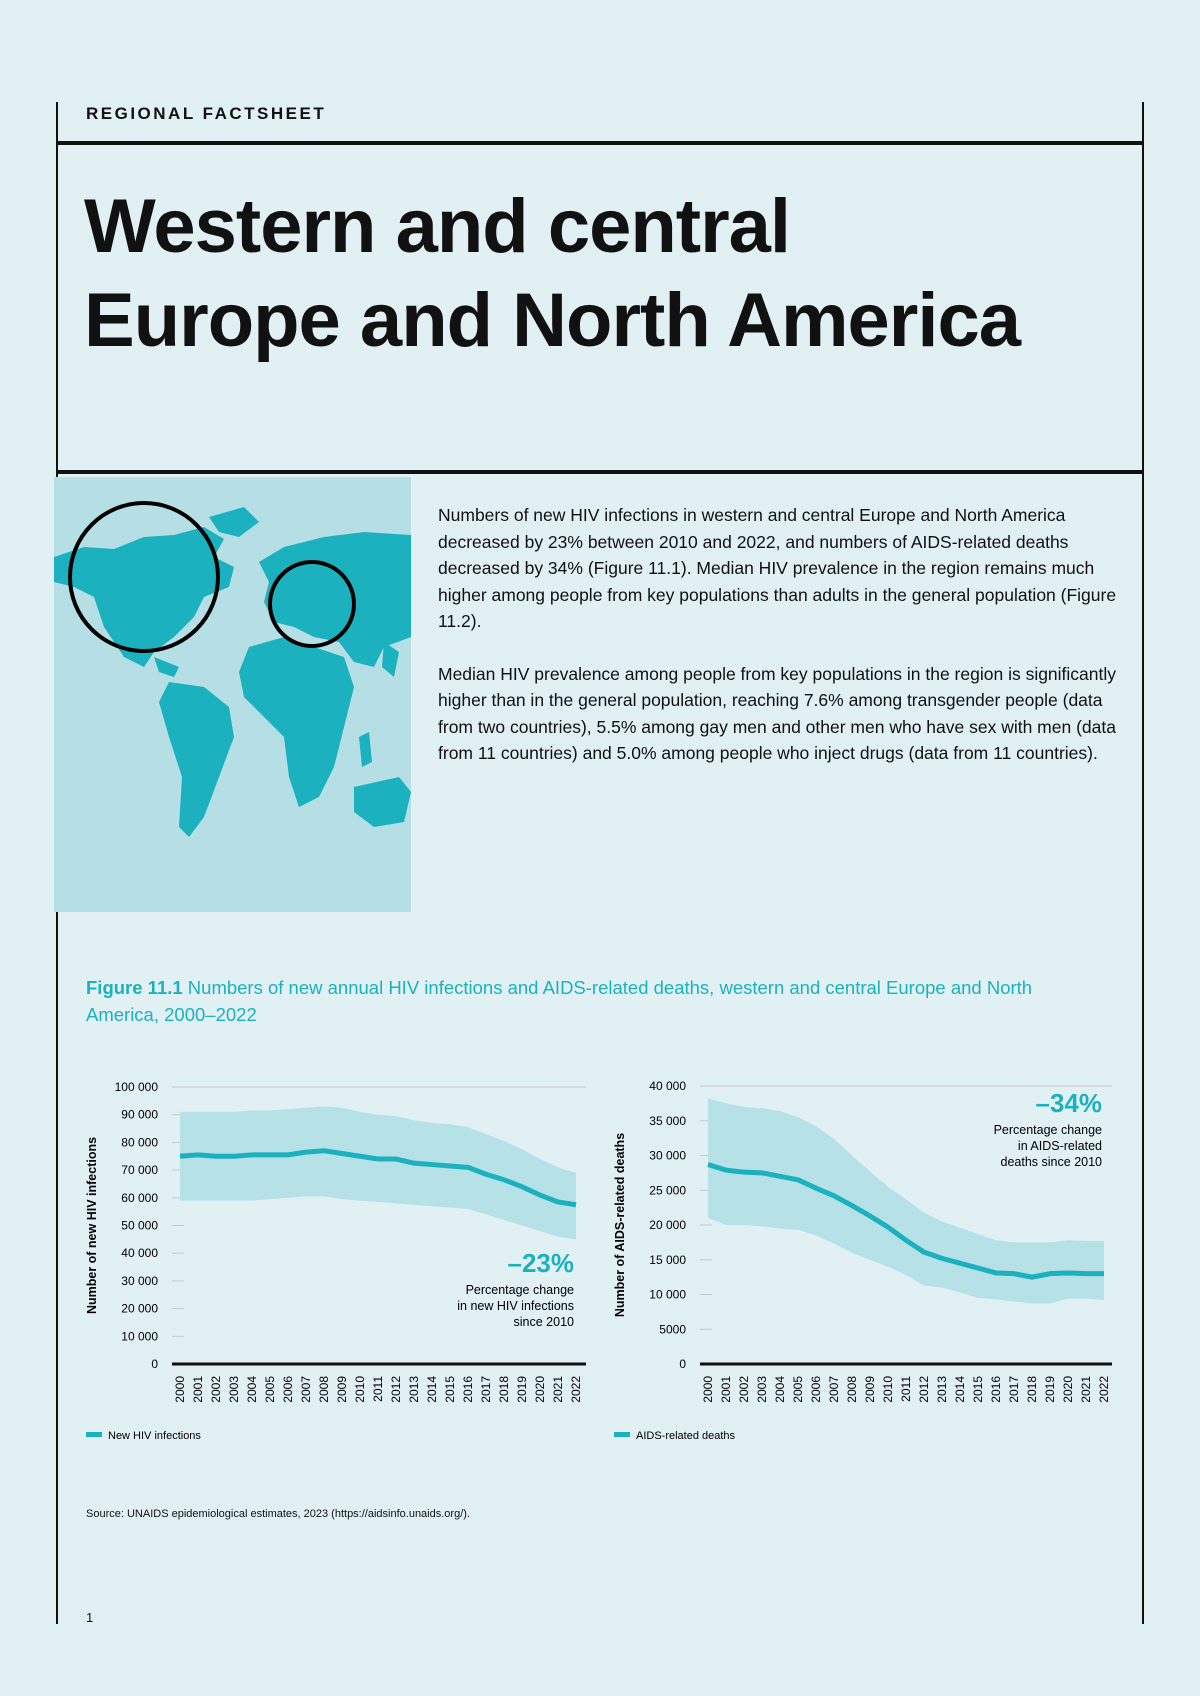 The width and height of the screenshot is (1200, 1696). Describe the element at coordinates (92, 1225) in the screenshot. I see `y-axis-label: Number of new HIV infections` at that location.